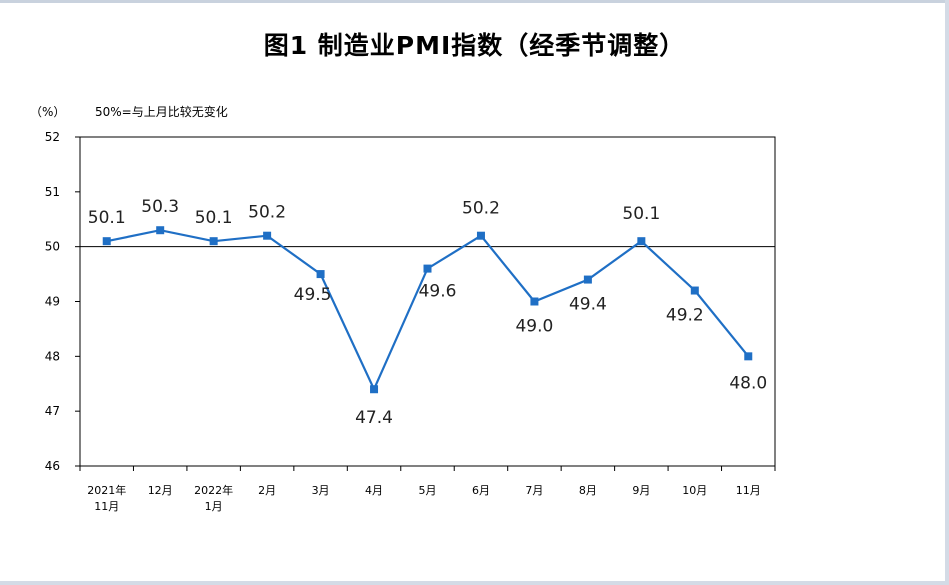 This screenshot has width=949, height=585. I want to click on x-category-label-7: 6月, so click(481, 490).